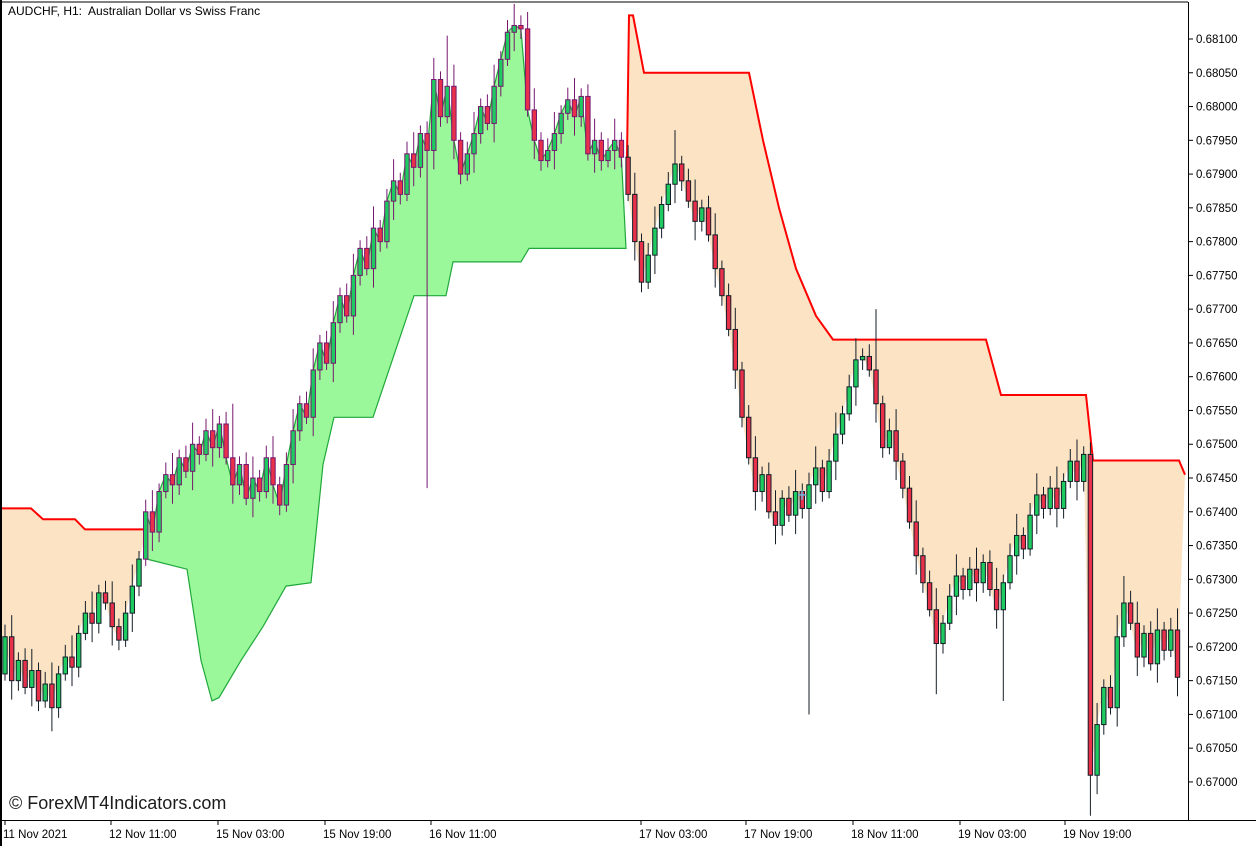 The image size is (1256, 846). Describe the element at coordinates (143, 835) in the screenshot. I see `time-axis-label: 12 Nov 11:00` at that location.